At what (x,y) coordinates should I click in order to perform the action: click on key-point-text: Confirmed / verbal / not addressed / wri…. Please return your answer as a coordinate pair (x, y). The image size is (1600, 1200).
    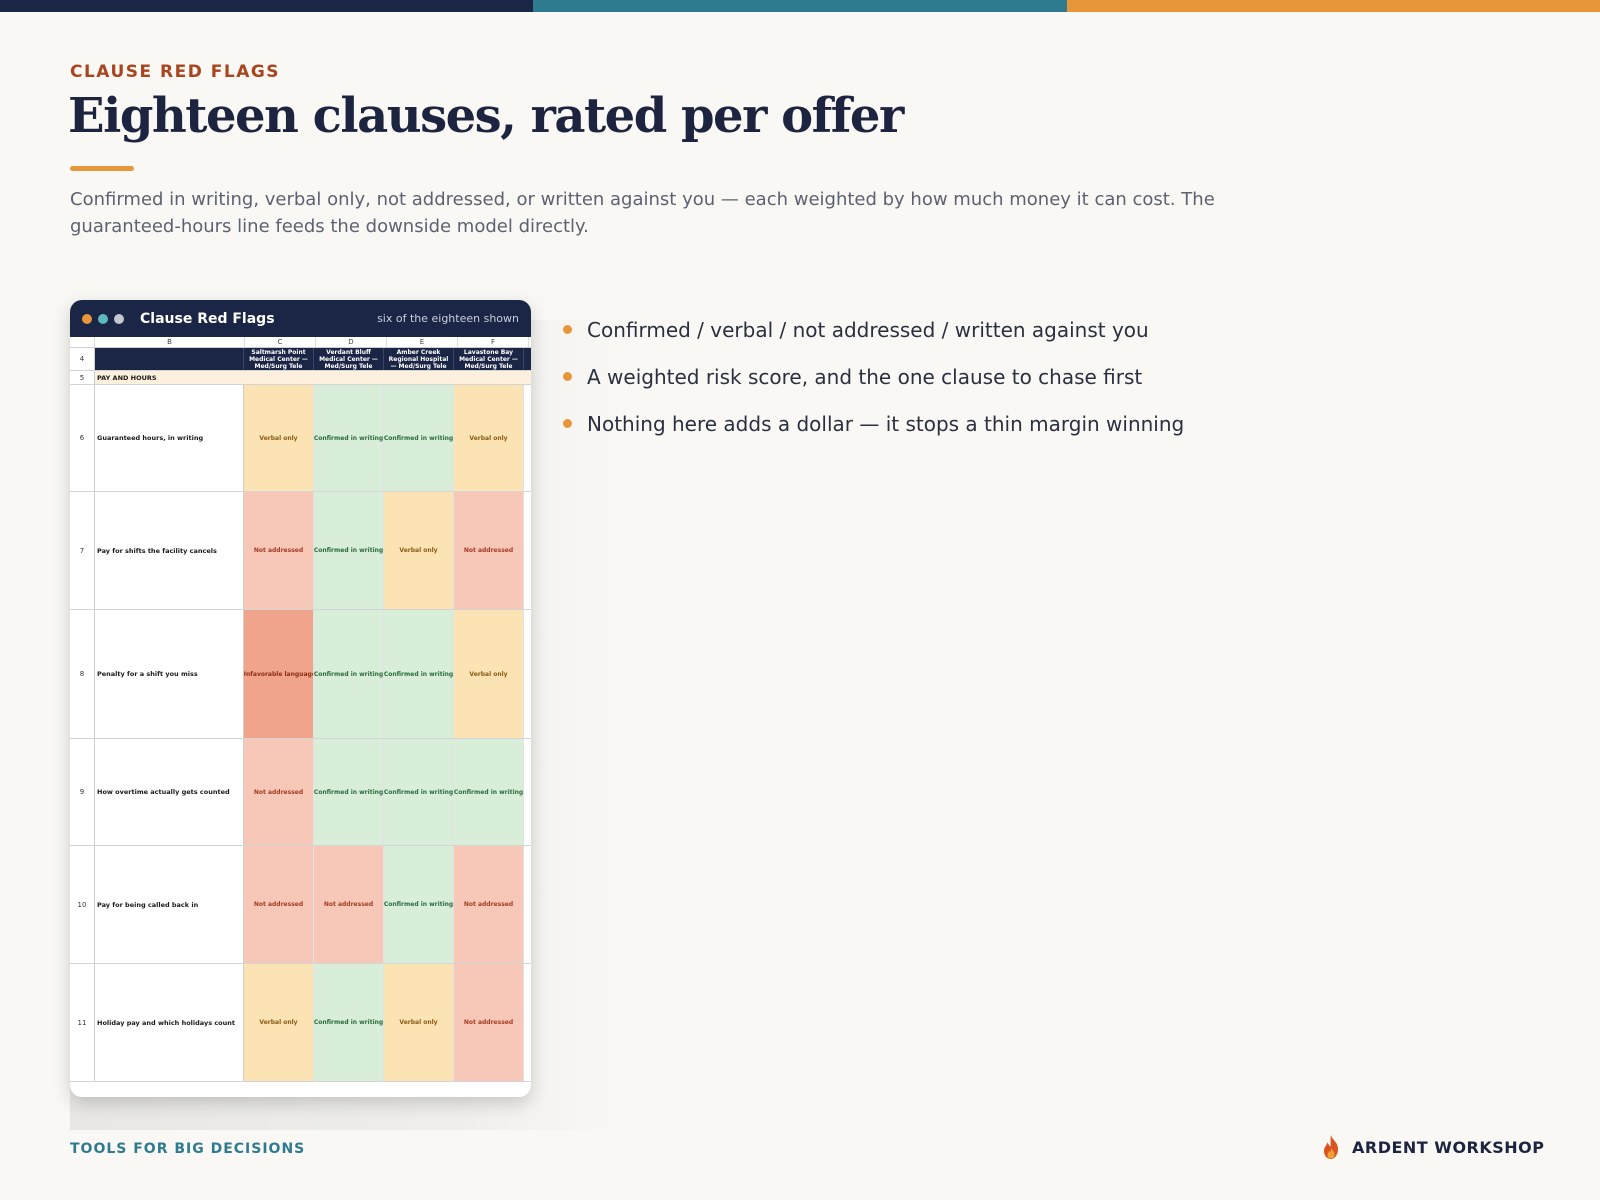
    Looking at the image, I should click on (868, 329).